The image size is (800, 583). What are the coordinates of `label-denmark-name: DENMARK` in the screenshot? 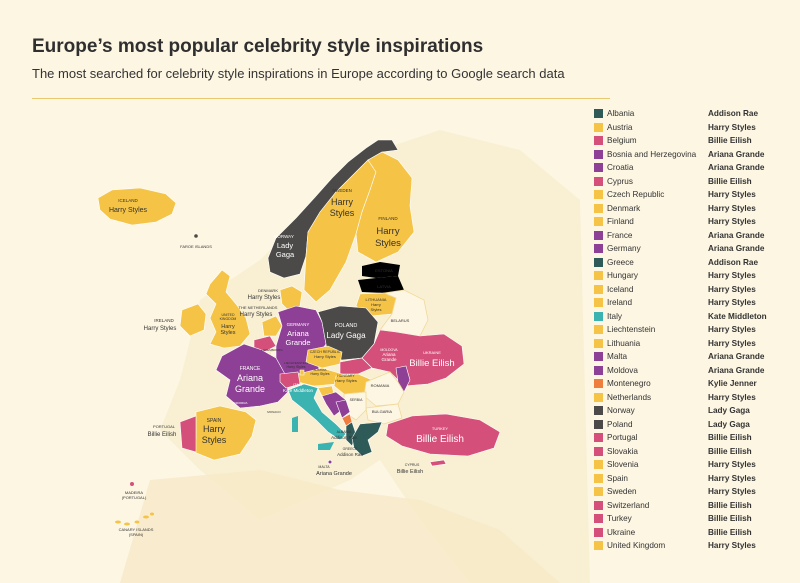 It's located at (268, 290).